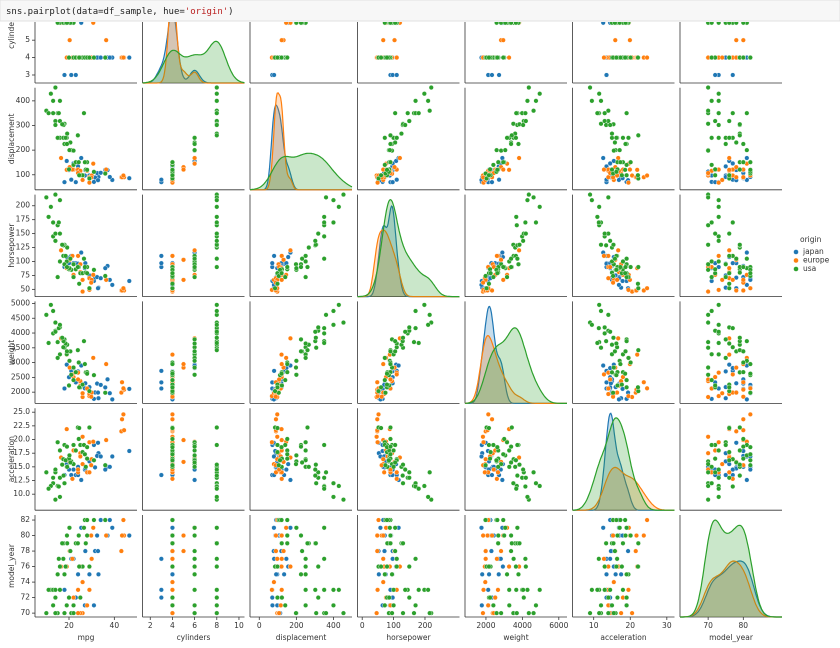 This screenshot has height=648, width=840. What do you see at coordinates (485, 625) in the screenshot?
I see `x-tick-label: 2000` at bounding box center [485, 625].